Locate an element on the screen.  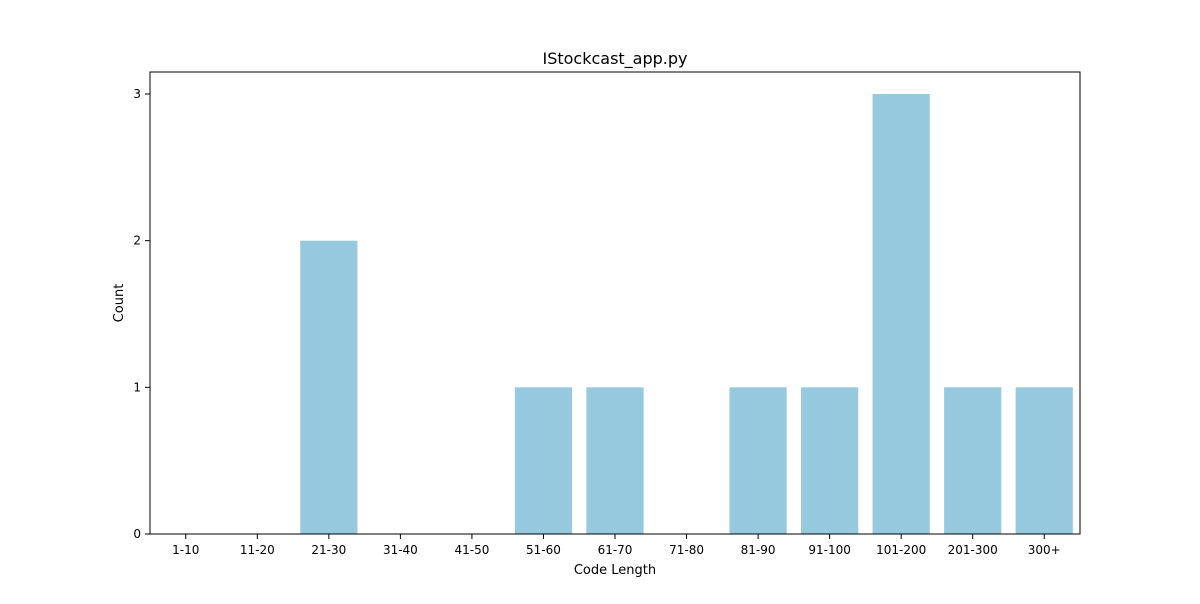
bar-300+ is located at coordinates (1044, 460).